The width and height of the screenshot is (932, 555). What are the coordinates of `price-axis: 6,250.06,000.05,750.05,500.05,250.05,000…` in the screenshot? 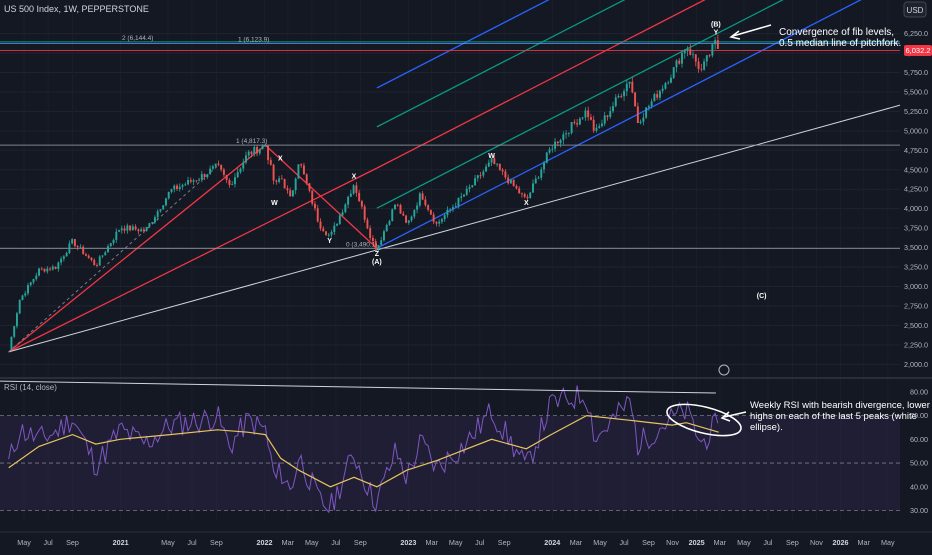 It's located at (916, 199).